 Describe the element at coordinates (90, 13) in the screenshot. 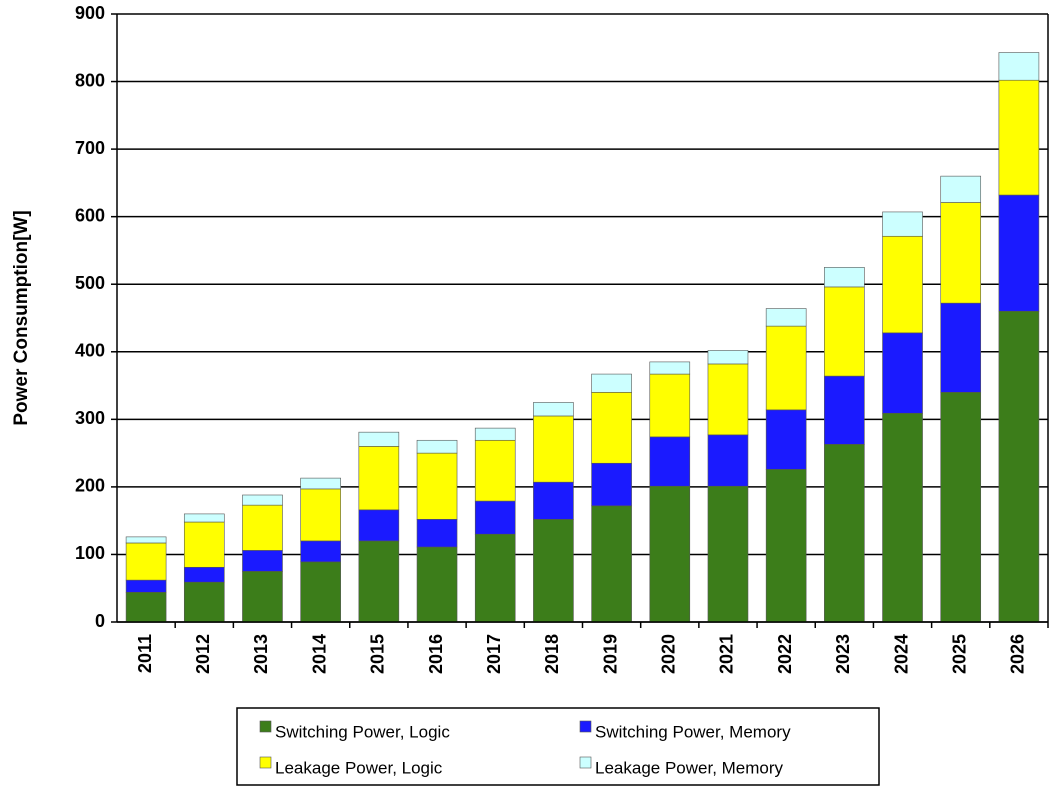

I see `y-tick-label: 900` at that location.